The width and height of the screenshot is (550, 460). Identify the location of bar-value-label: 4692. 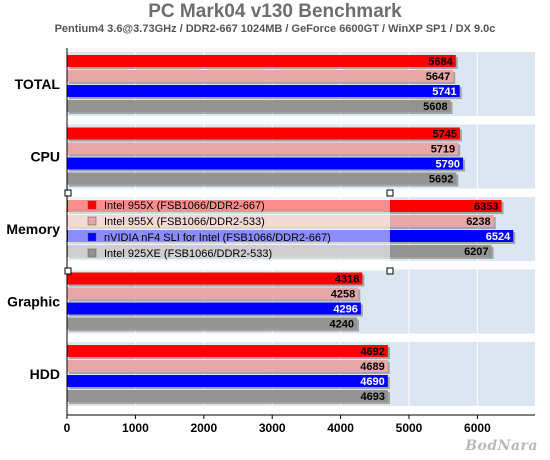
(372, 352).